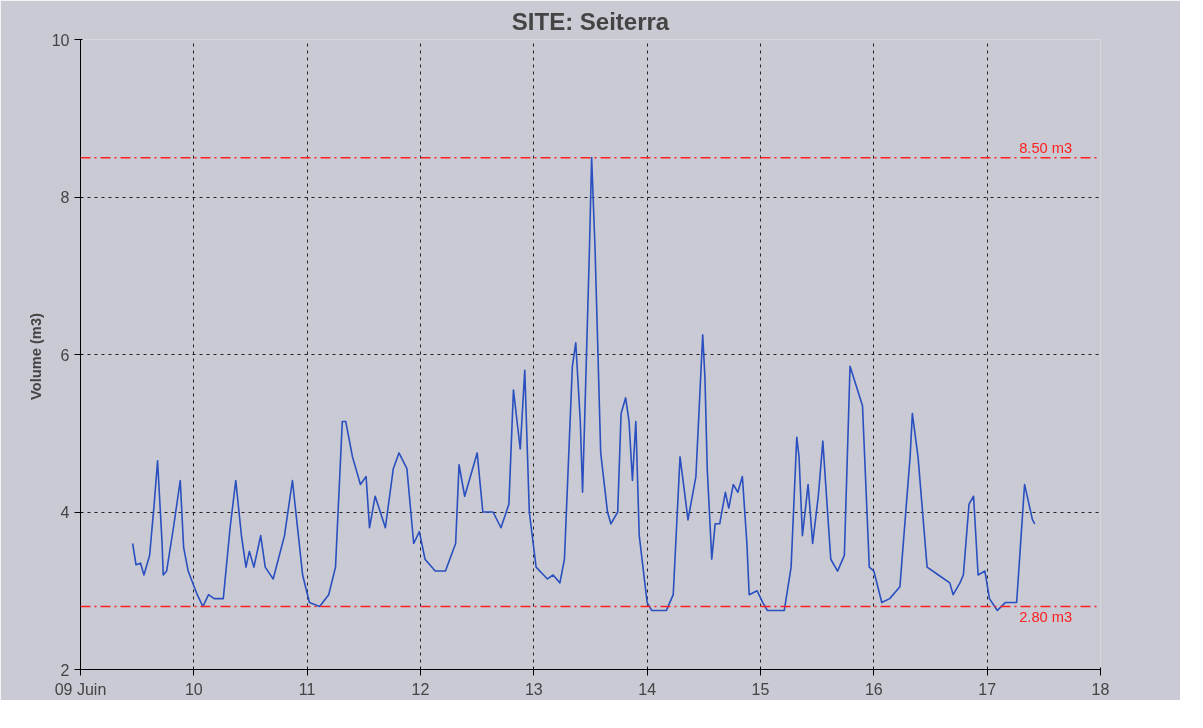  What do you see at coordinates (420, 689) in the screenshot?
I see `x-tick-label: 12` at bounding box center [420, 689].